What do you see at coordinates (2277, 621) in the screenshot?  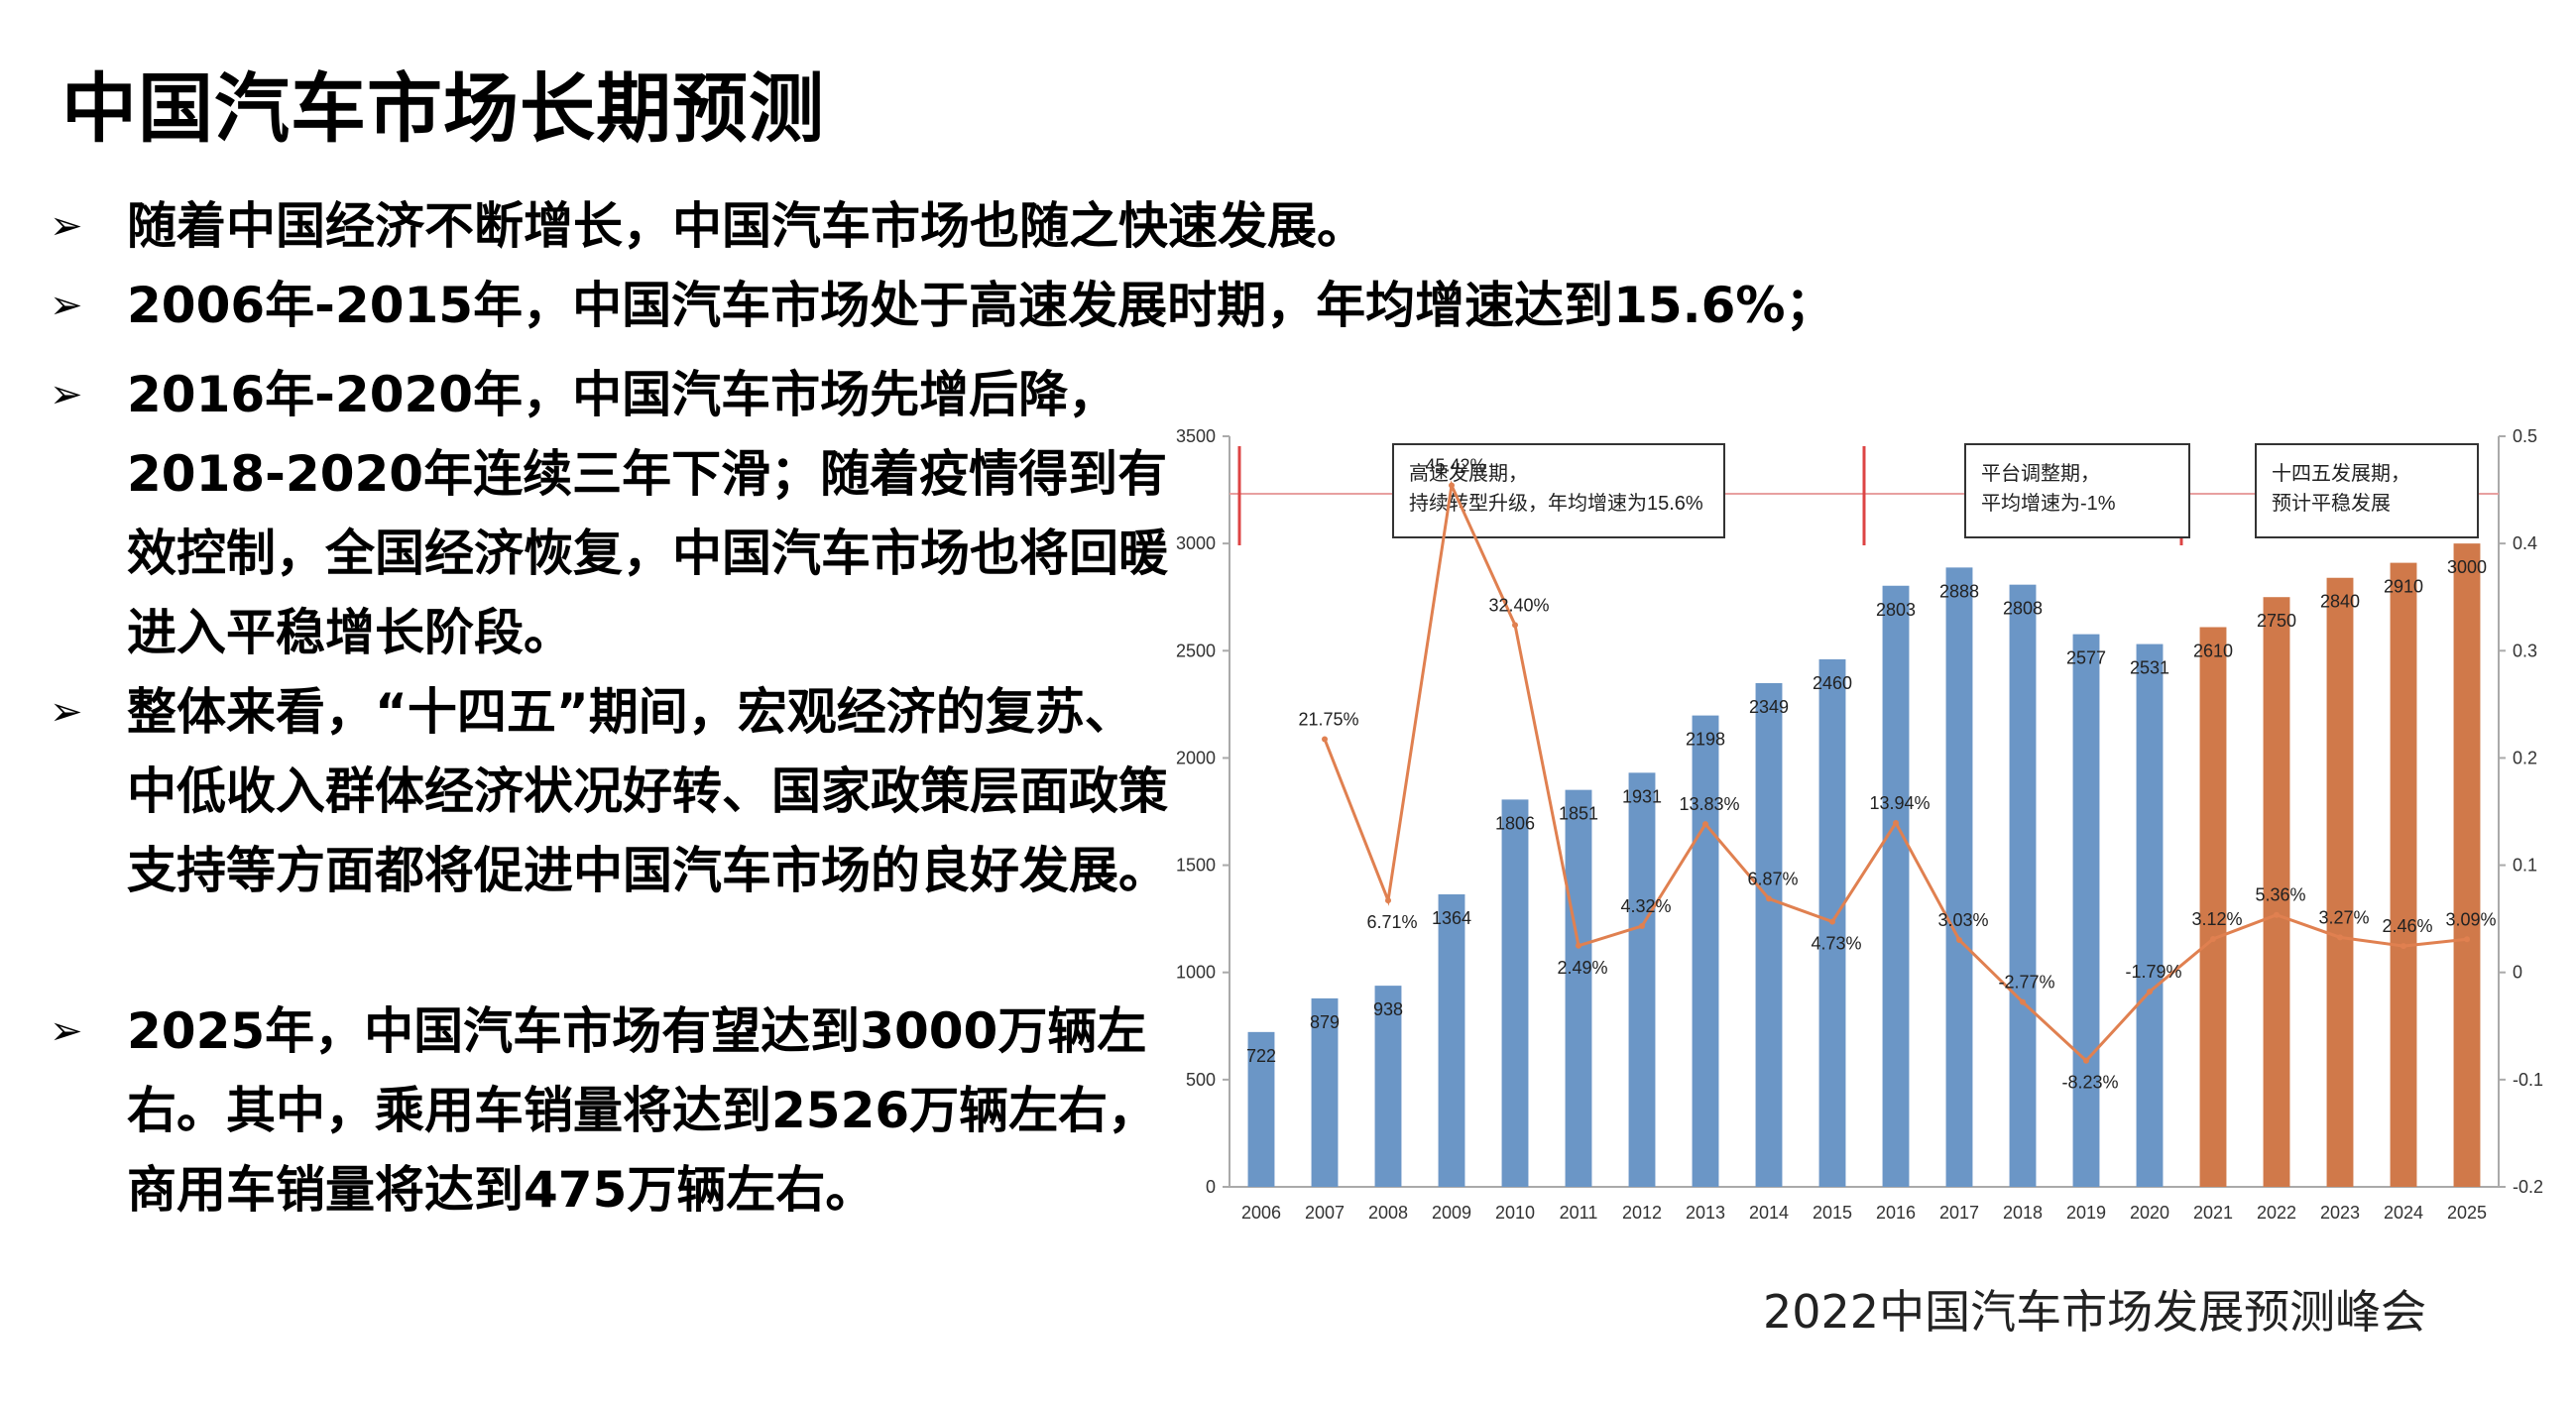 I see `bar-value-label: 2750` at bounding box center [2277, 621].